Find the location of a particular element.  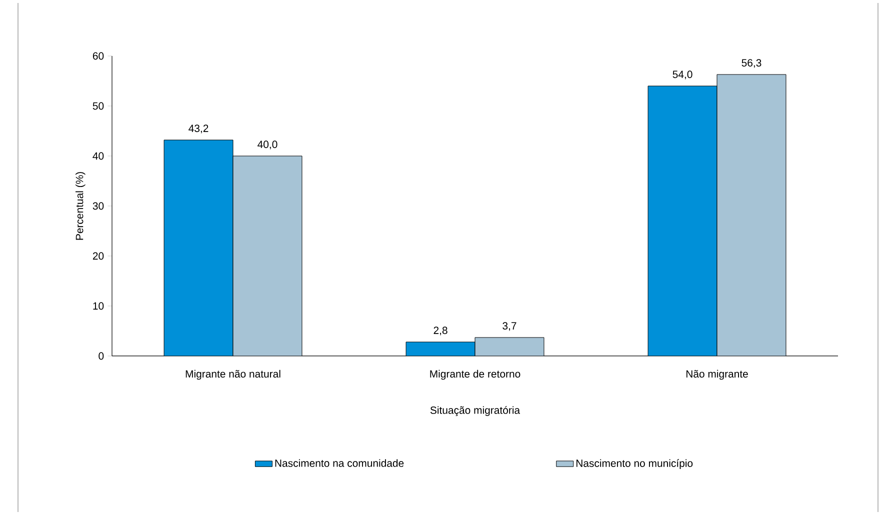

x-tick-label: Migrante de retorno is located at coordinates (475, 375).